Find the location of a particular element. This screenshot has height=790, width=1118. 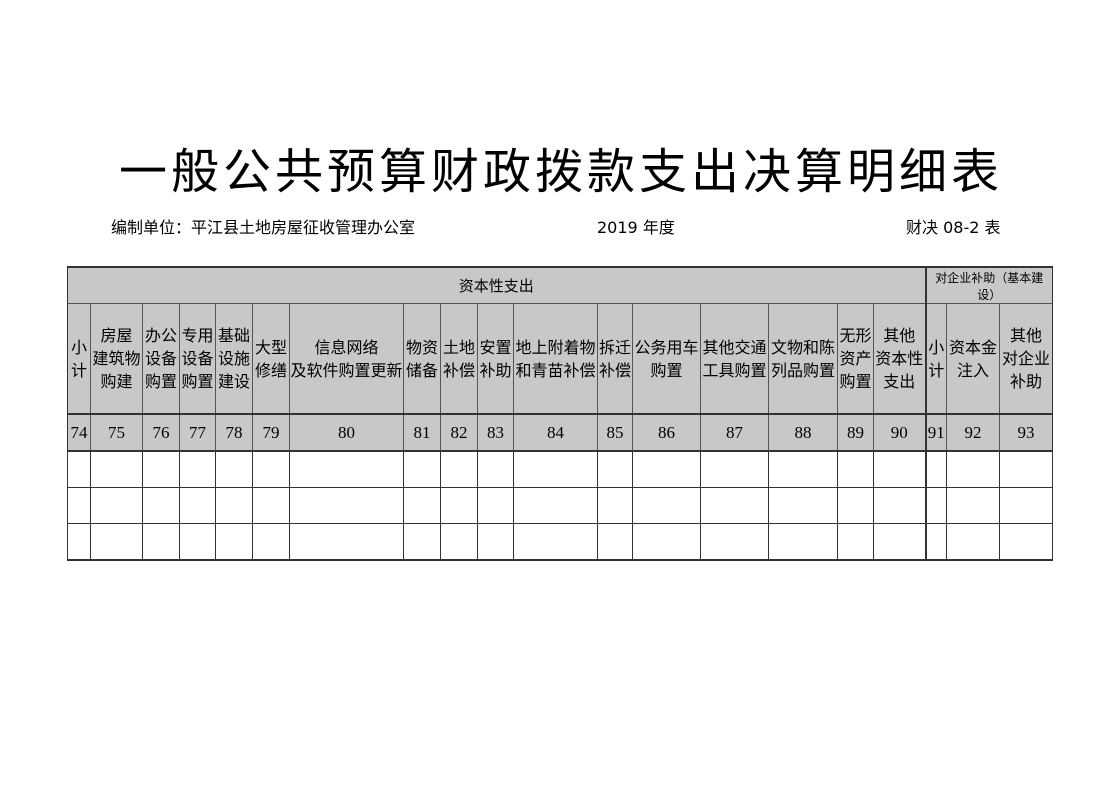

form-code: 财决 08-2 表 is located at coordinates (953, 227).